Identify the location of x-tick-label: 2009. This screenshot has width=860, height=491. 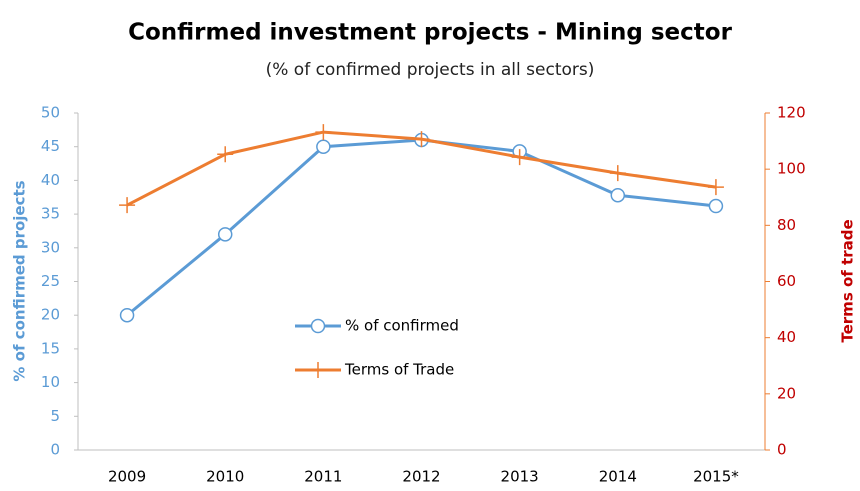
(127, 477).